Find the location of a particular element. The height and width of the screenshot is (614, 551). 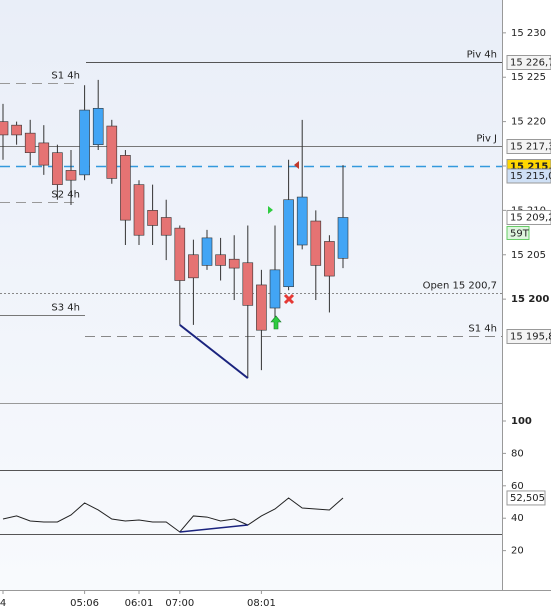

x-tick-label: 06:01 is located at coordinates (139, 603).